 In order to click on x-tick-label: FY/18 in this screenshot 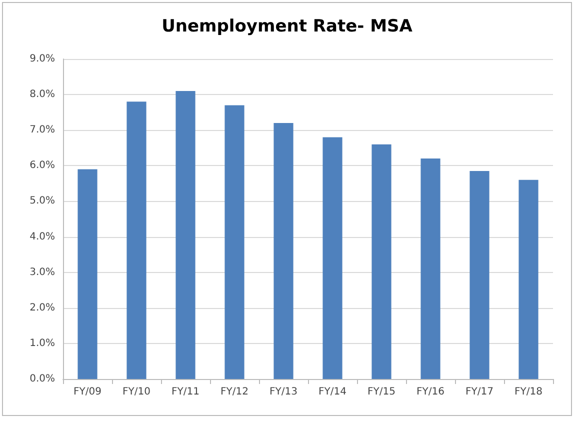, I will do `click(528, 392)`.